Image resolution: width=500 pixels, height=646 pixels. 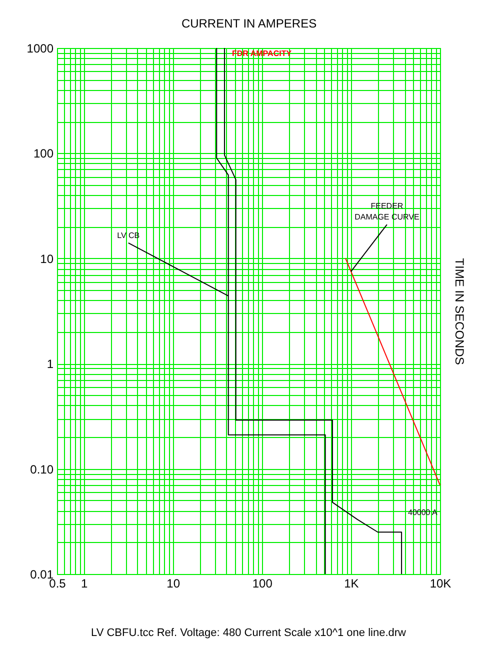 I want to click on y-tick-label: 100, so click(x=43, y=153).